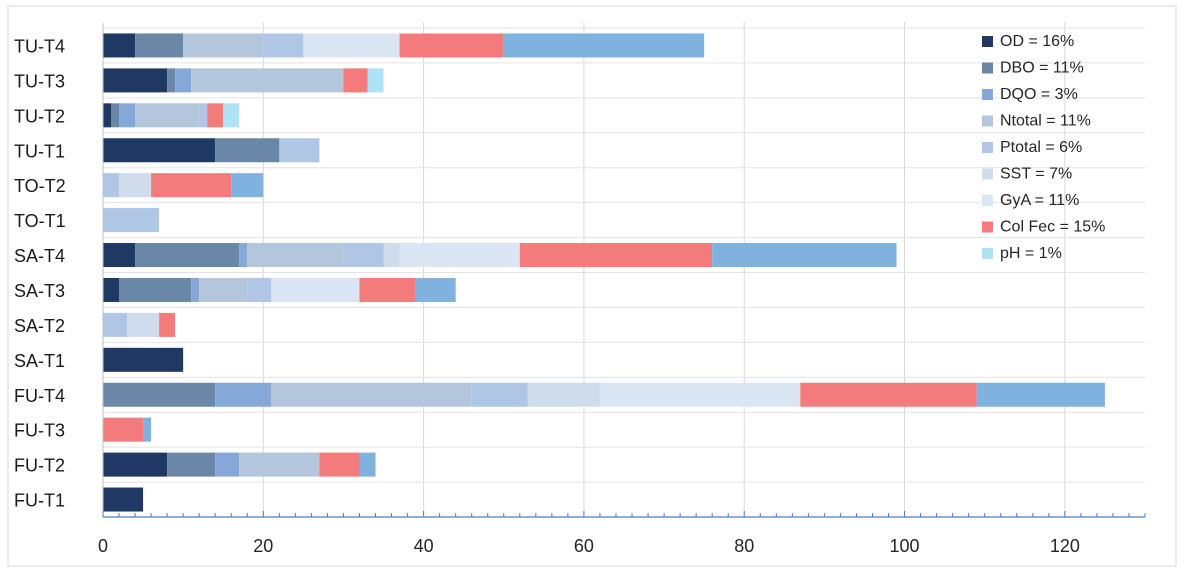 The height and width of the screenshot is (572, 1183). I want to click on legend-label: pH = 1%, so click(1031, 253).